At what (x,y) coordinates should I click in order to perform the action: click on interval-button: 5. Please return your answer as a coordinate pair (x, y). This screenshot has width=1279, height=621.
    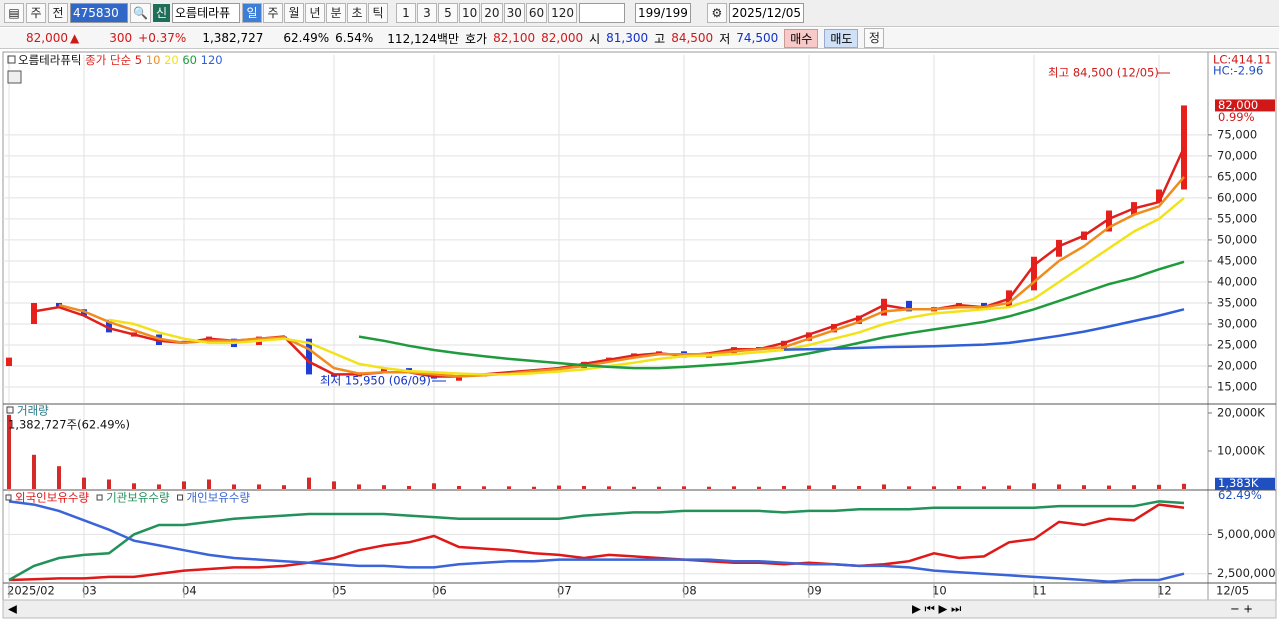
    Looking at the image, I should click on (448, 13).